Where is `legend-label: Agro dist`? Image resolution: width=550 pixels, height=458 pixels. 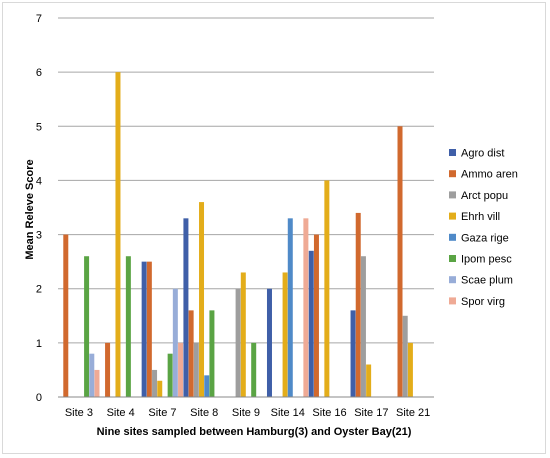 legend-label: Agro dist is located at coordinates (482, 154).